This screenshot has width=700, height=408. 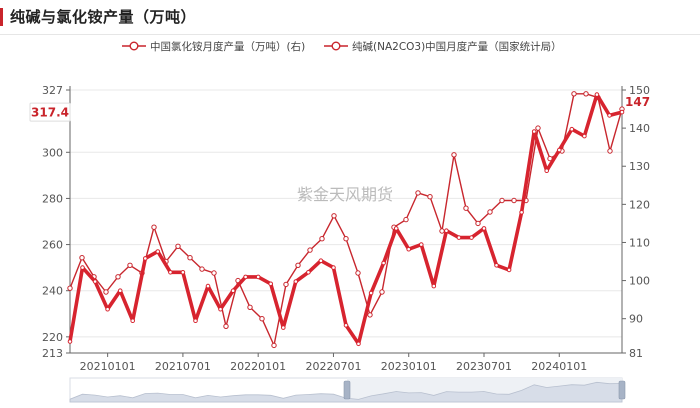 What do you see at coordinates (637, 102) in the screenshot?
I see `right-end-value-label: 147` at bounding box center [637, 102].